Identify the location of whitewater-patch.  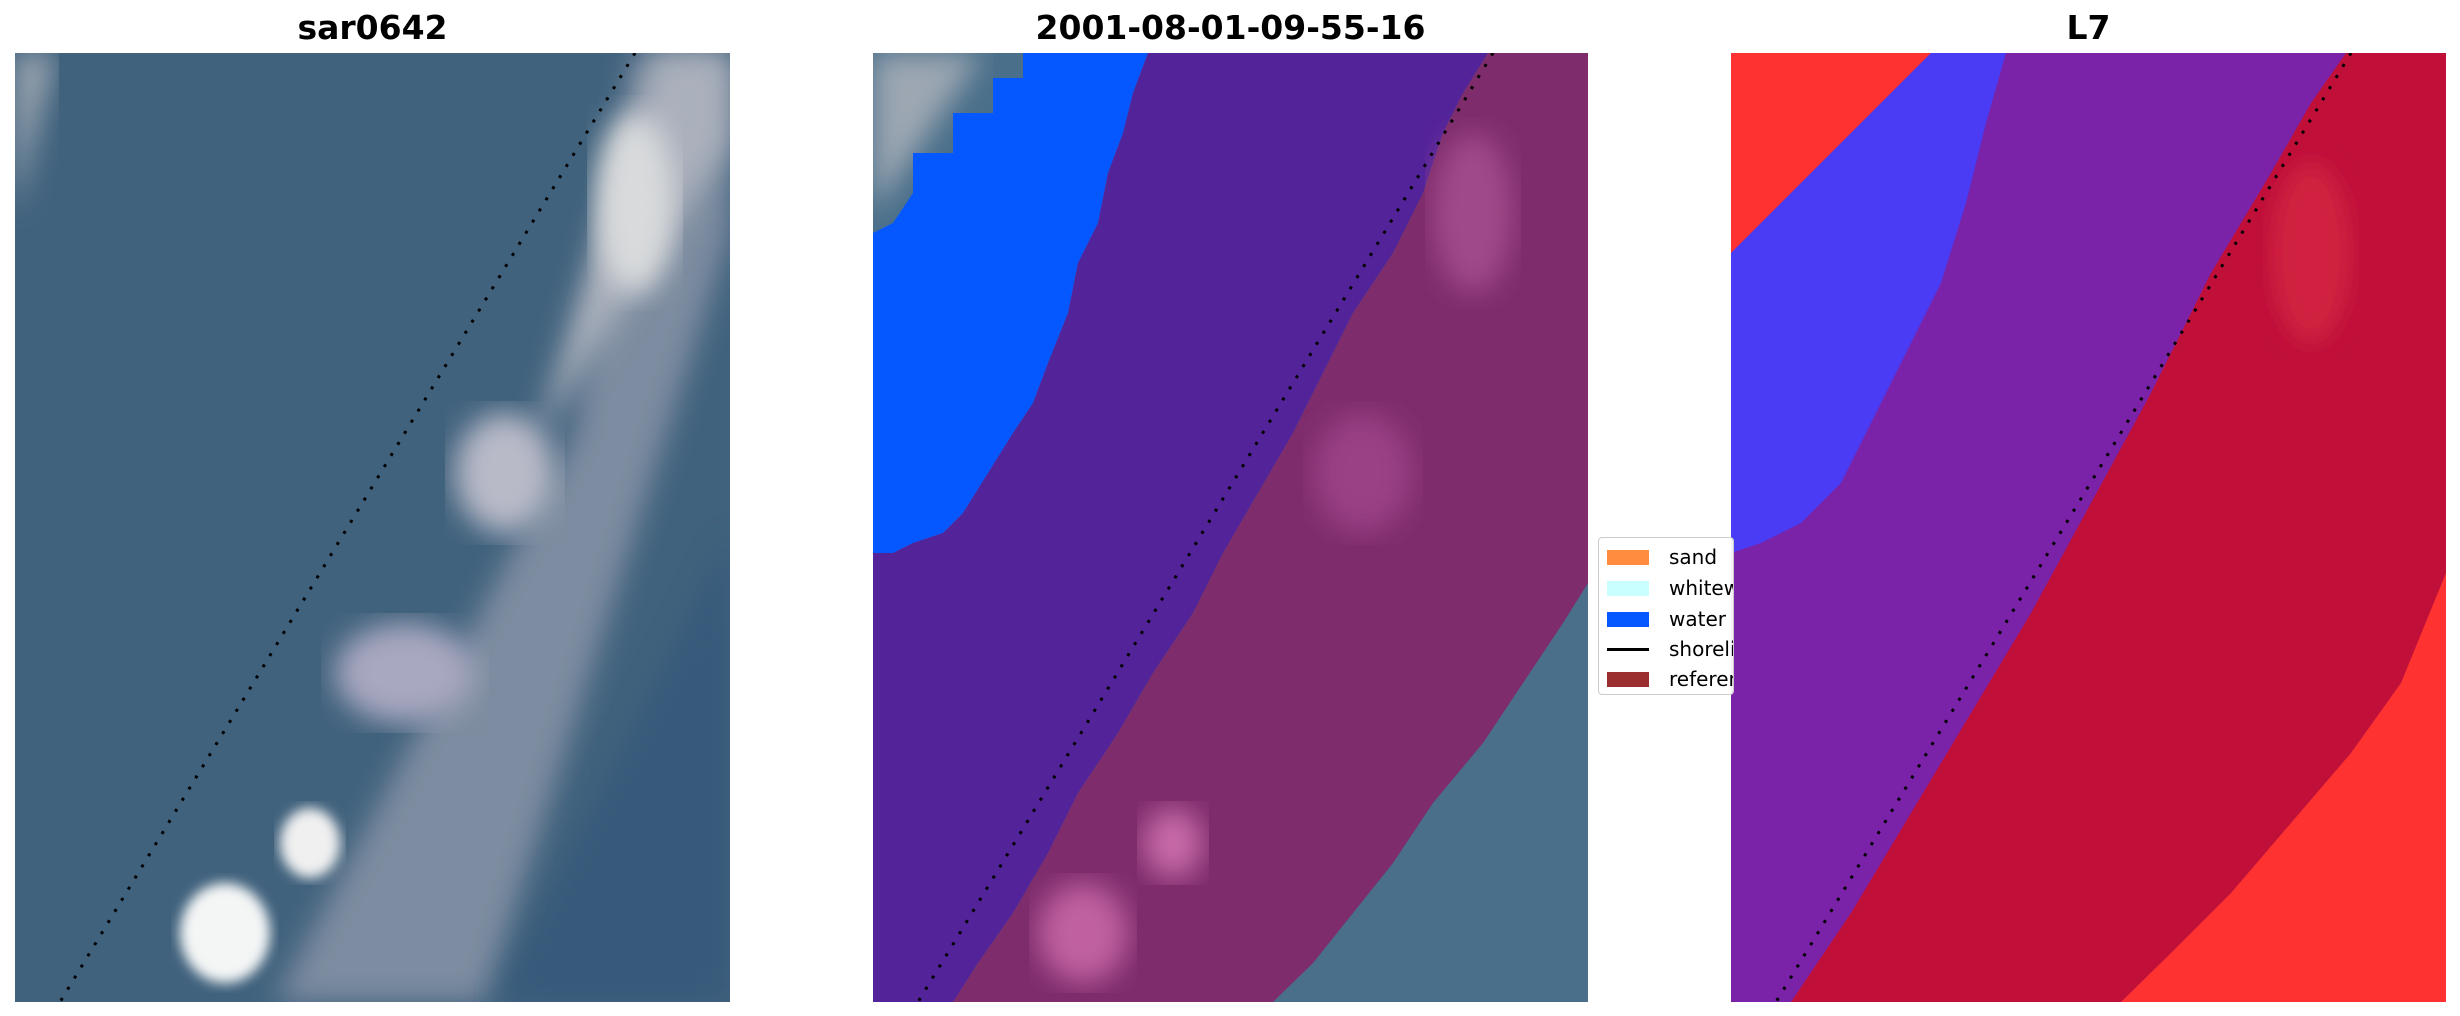
(635, 203).